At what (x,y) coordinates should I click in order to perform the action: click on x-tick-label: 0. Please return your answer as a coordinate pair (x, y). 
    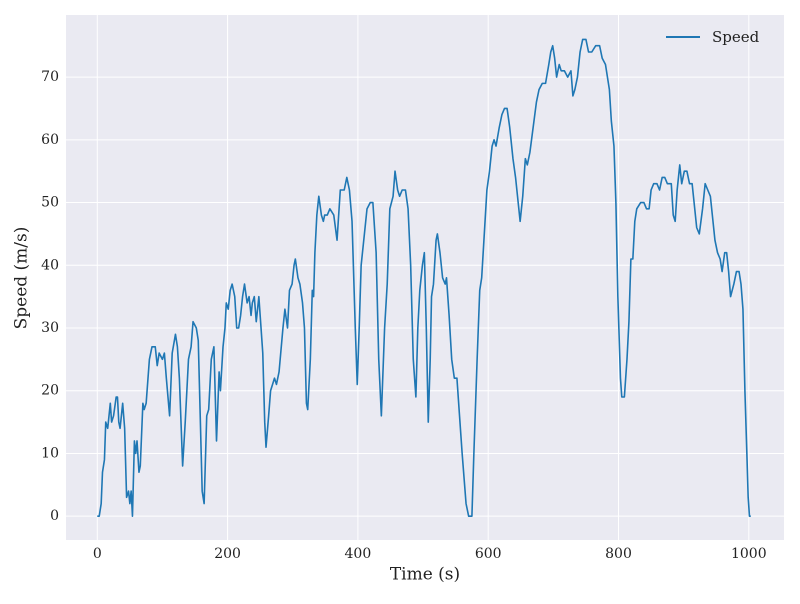
    Looking at the image, I should click on (97, 554).